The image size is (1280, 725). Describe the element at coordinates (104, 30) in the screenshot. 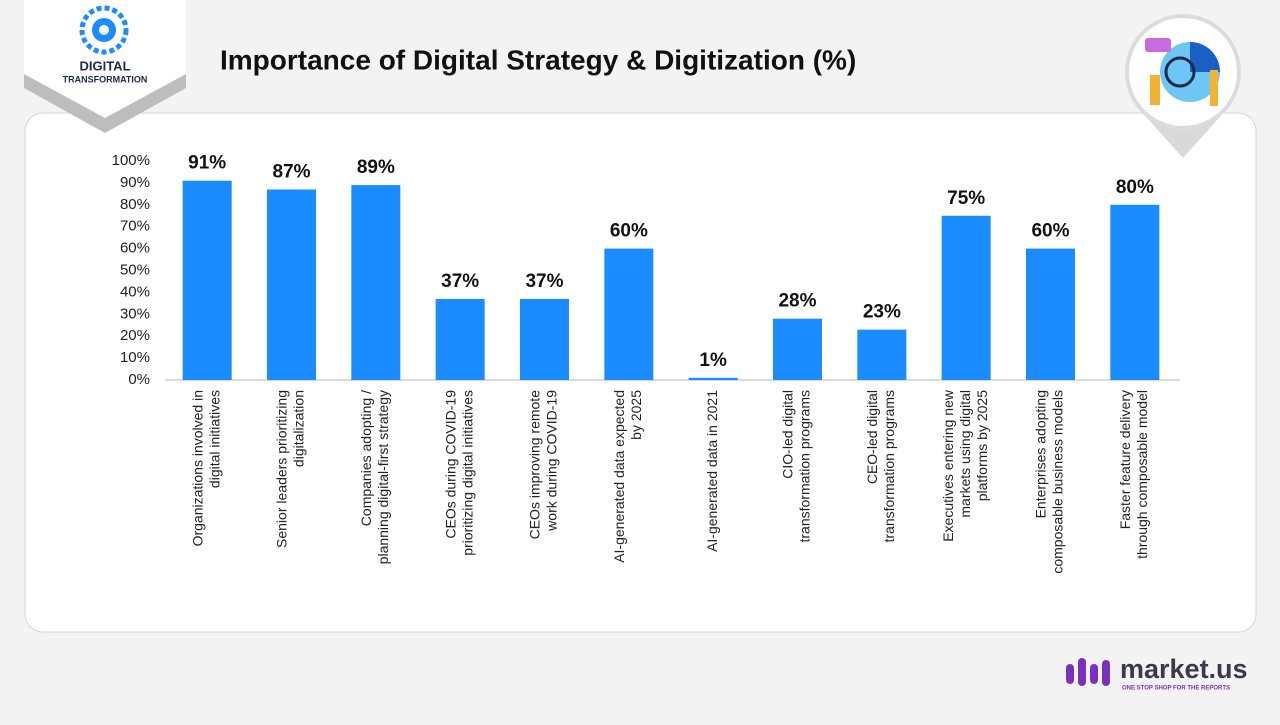

I see `logo-icon` at that location.